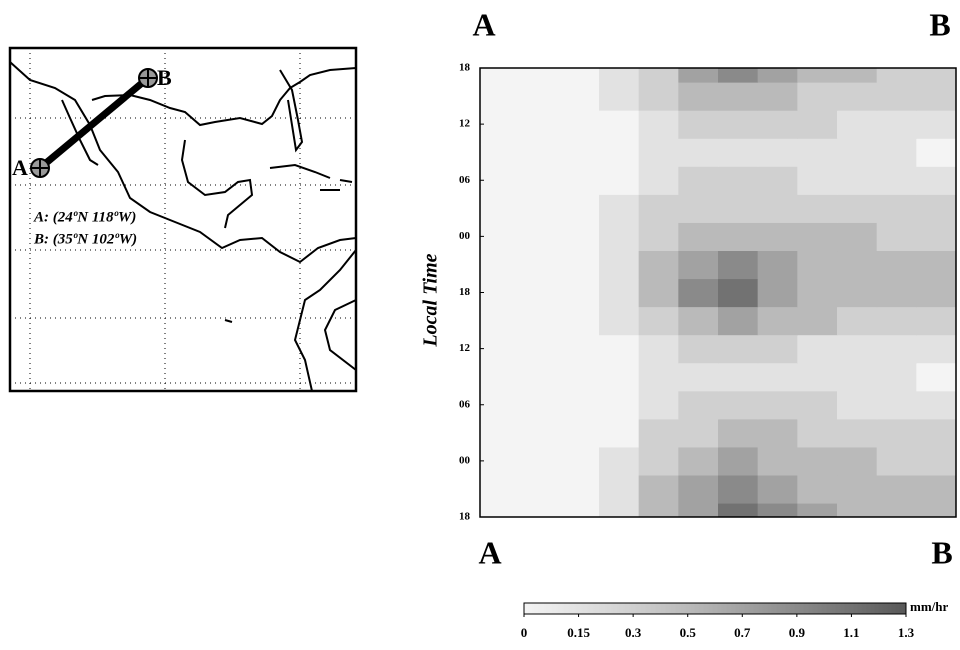 The height and width of the screenshot is (650, 960). I want to click on colorbar-tick-label: 0.15, so click(578, 632).